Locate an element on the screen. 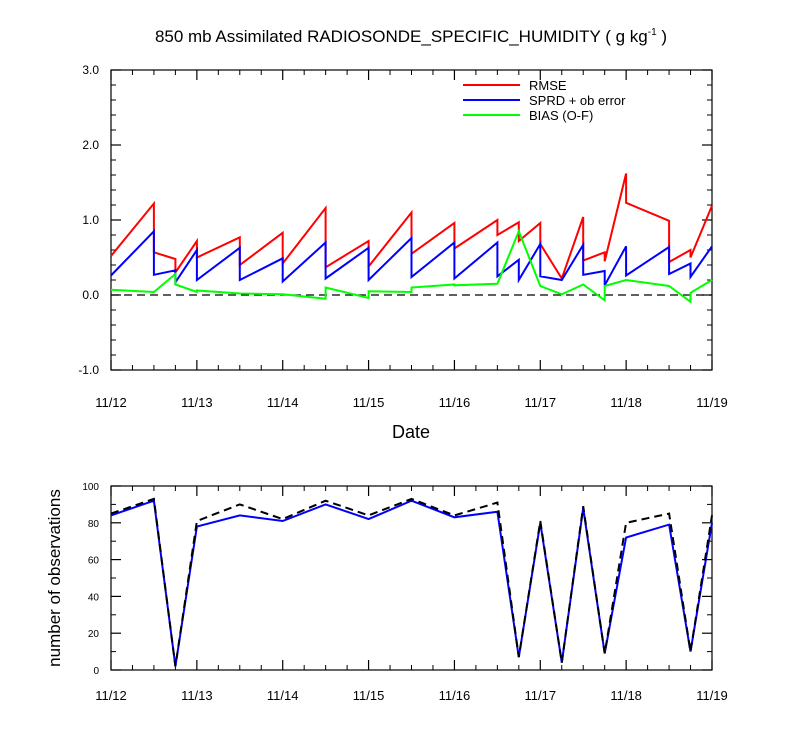 The height and width of the screenshot is (755, 800). y-tick-label-1: 0.0 is located at coordinates (90, 295).